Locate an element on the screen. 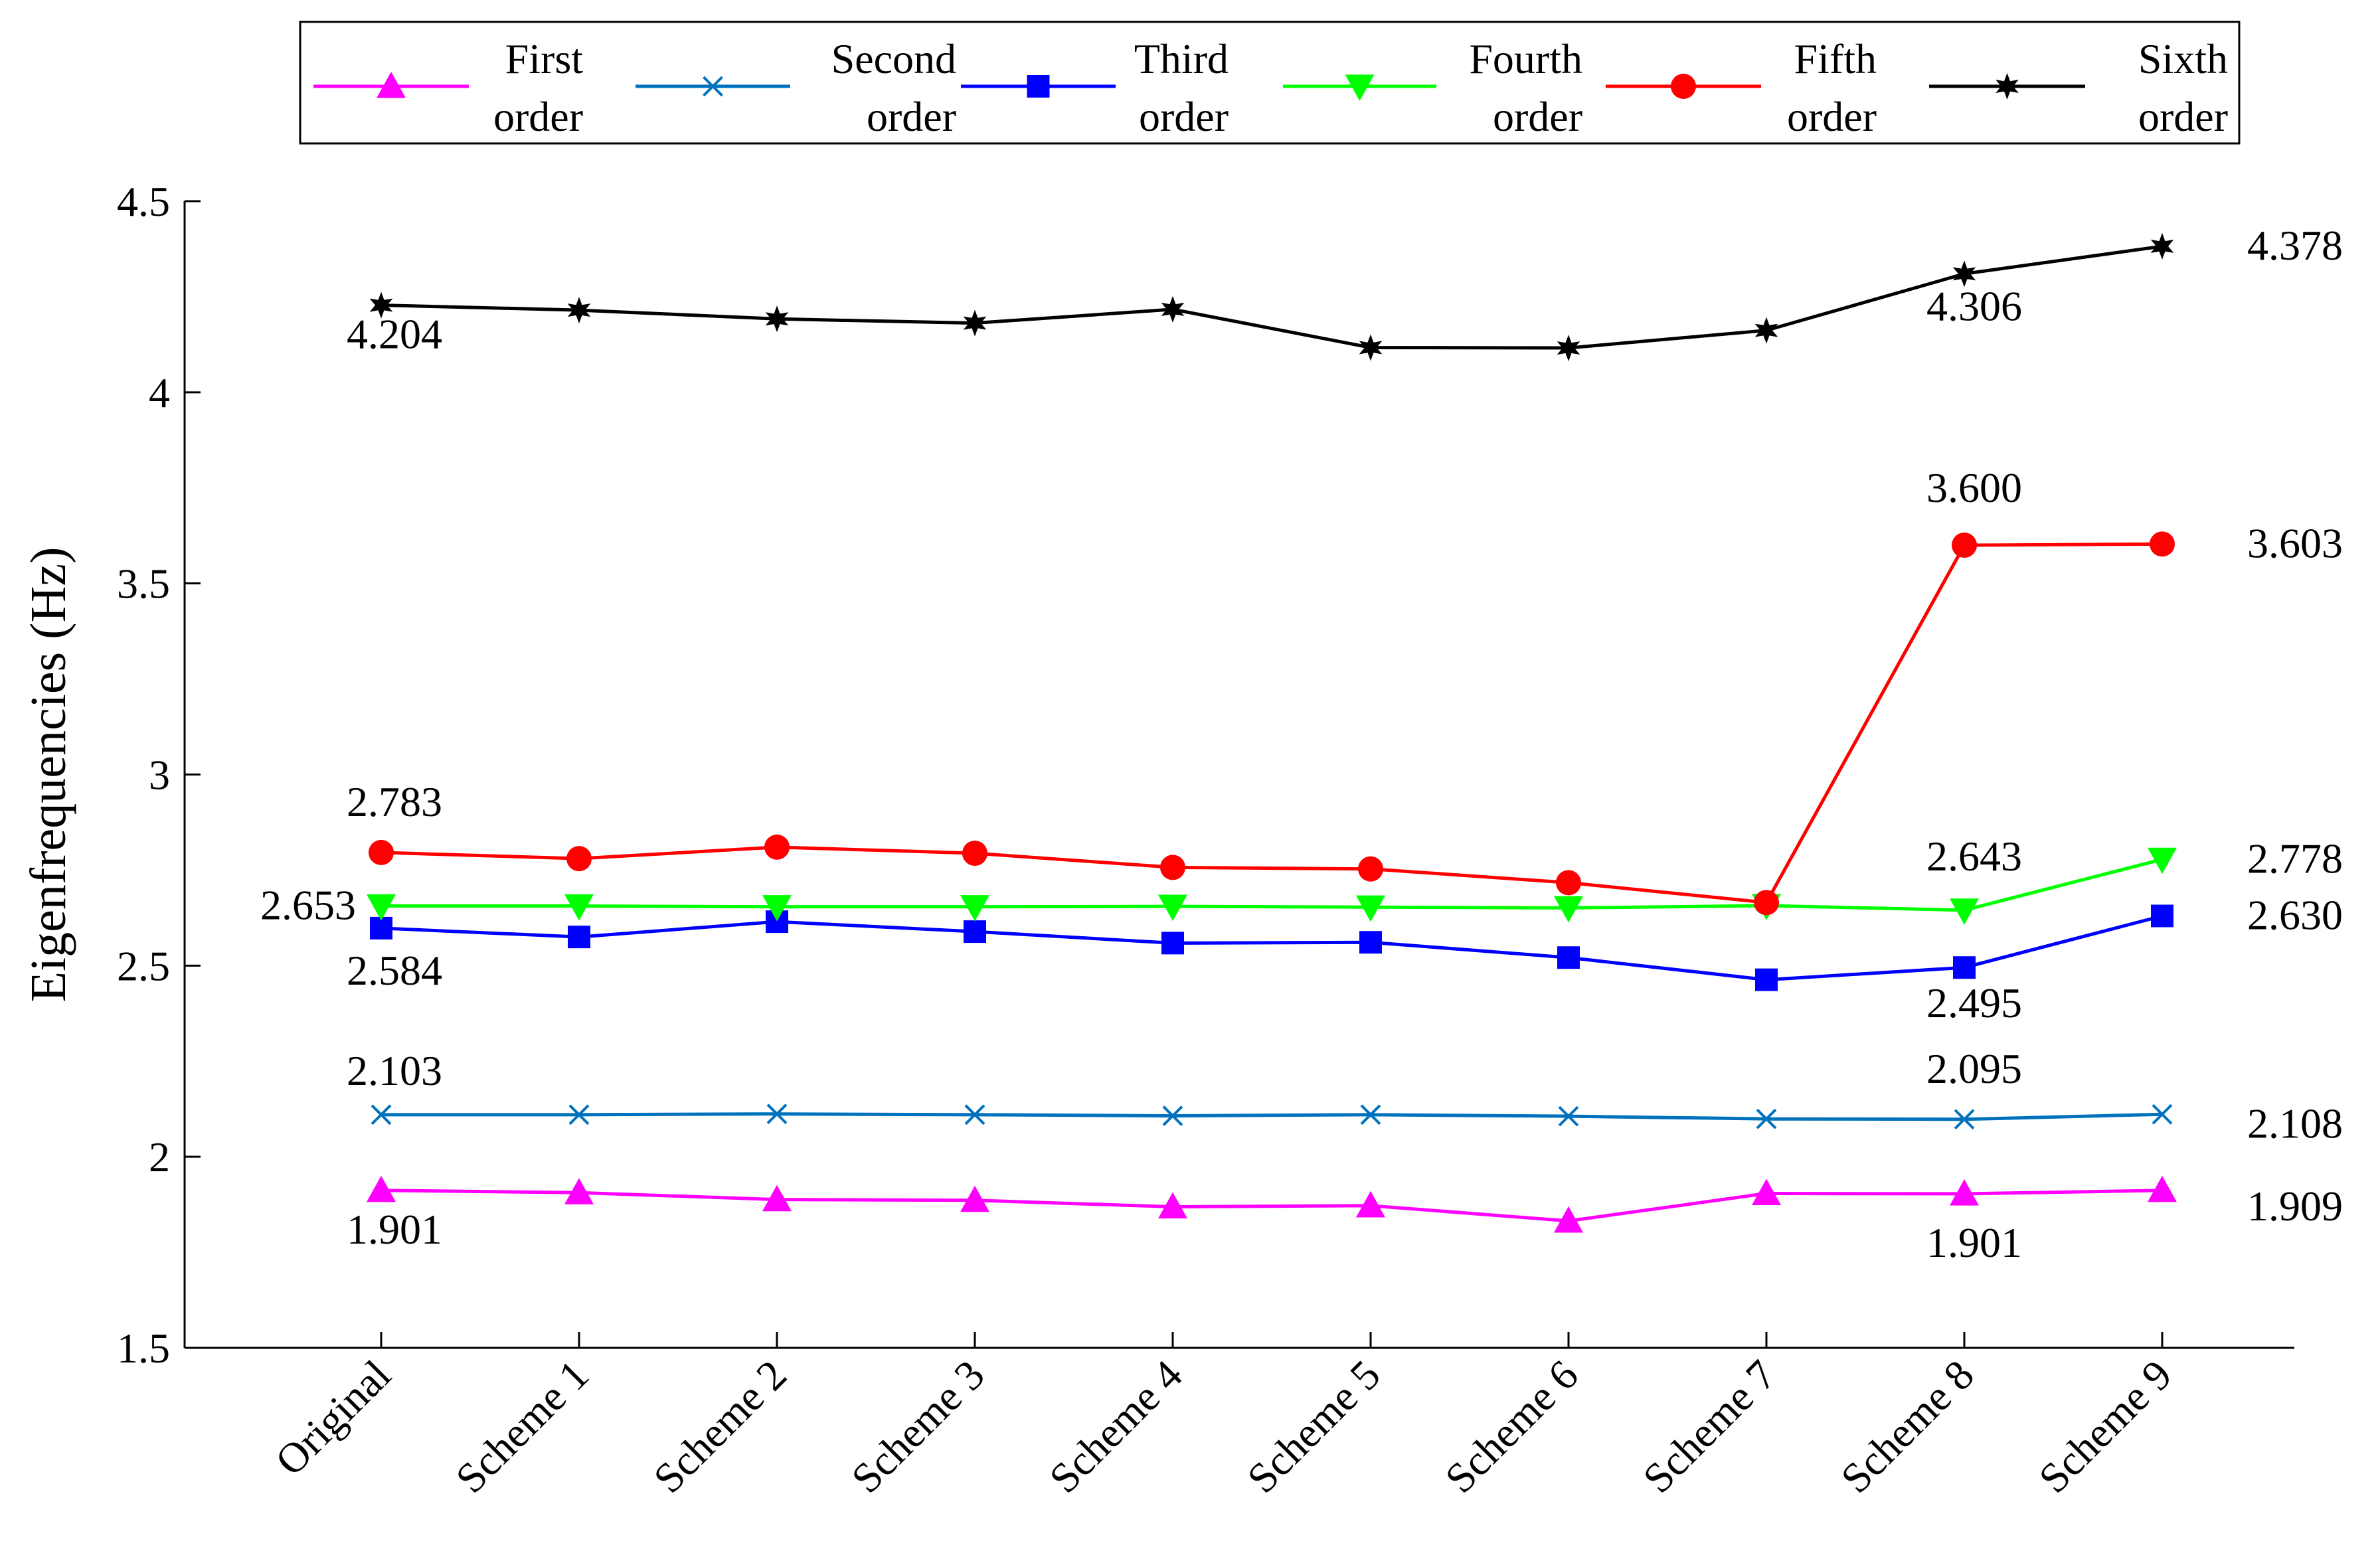  data-label: 2.495 is located at coordinates (1974, 1002).